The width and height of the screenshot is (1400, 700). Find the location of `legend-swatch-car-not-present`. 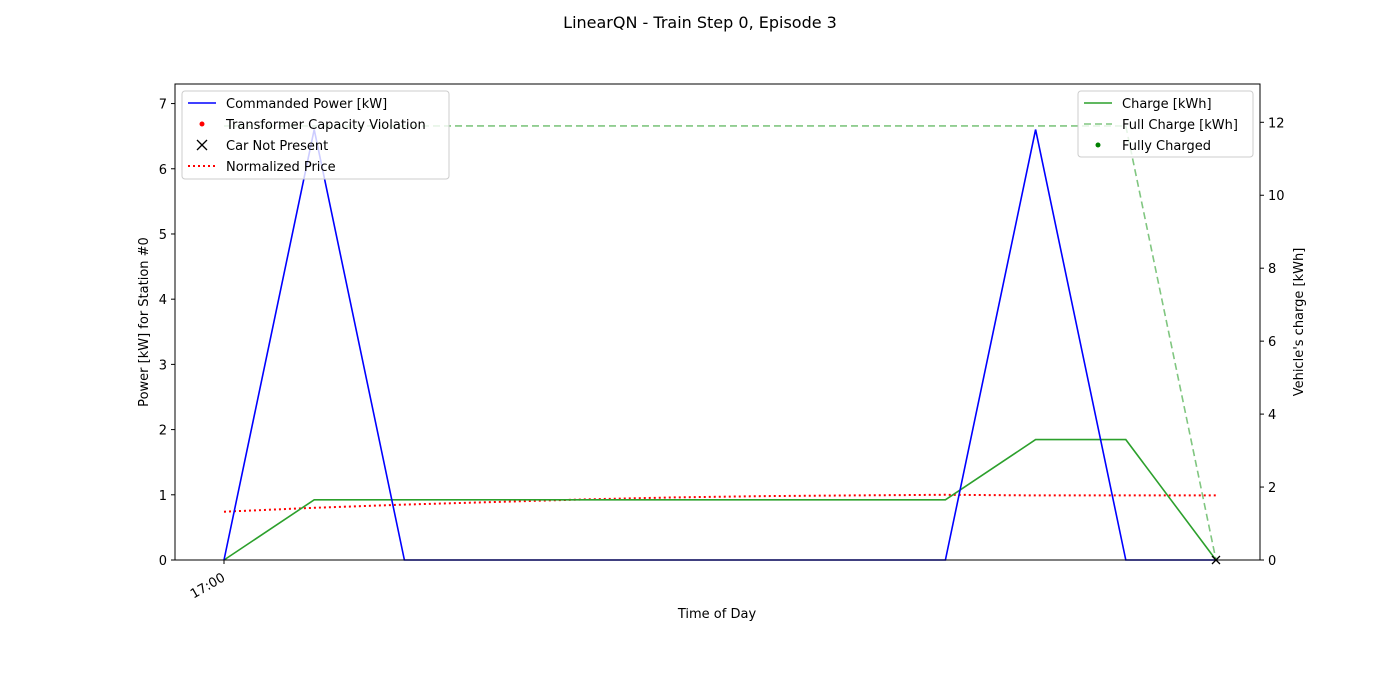

legend-swatch-car-not-present is located at coordinates (202, 145).